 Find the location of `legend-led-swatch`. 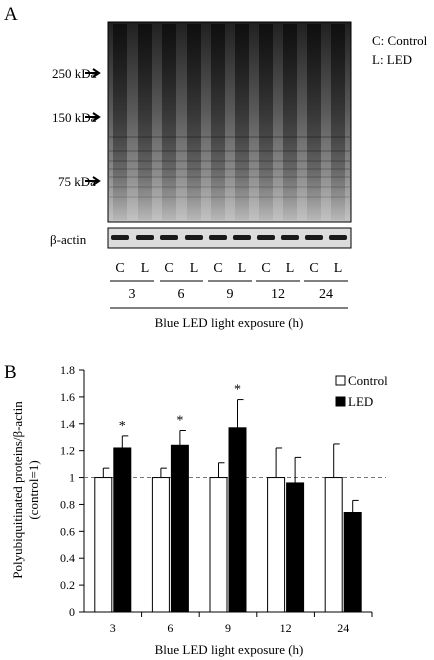

legend-led-swatch is located at coordinates (340, 401).